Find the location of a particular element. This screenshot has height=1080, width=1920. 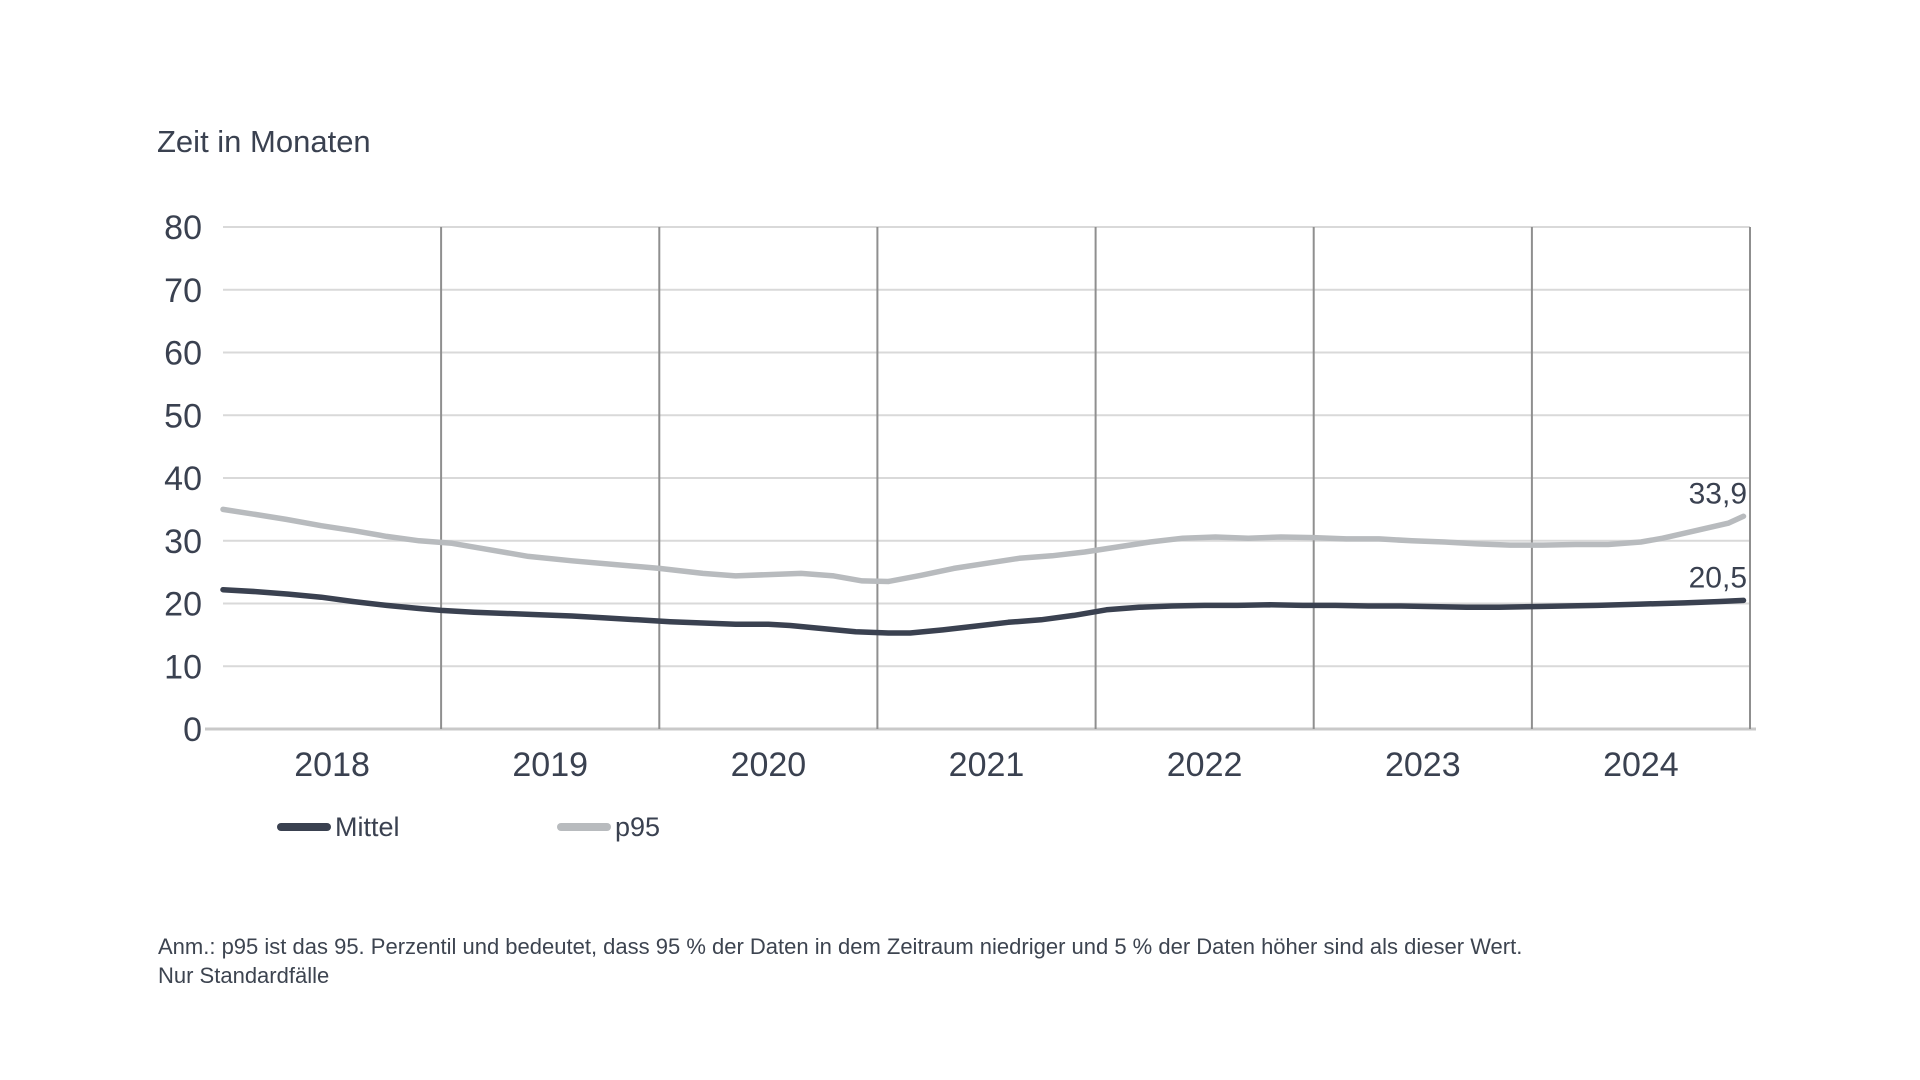

end-value-labels: 33,9 20,5 is located at coordinates (1718, 535).